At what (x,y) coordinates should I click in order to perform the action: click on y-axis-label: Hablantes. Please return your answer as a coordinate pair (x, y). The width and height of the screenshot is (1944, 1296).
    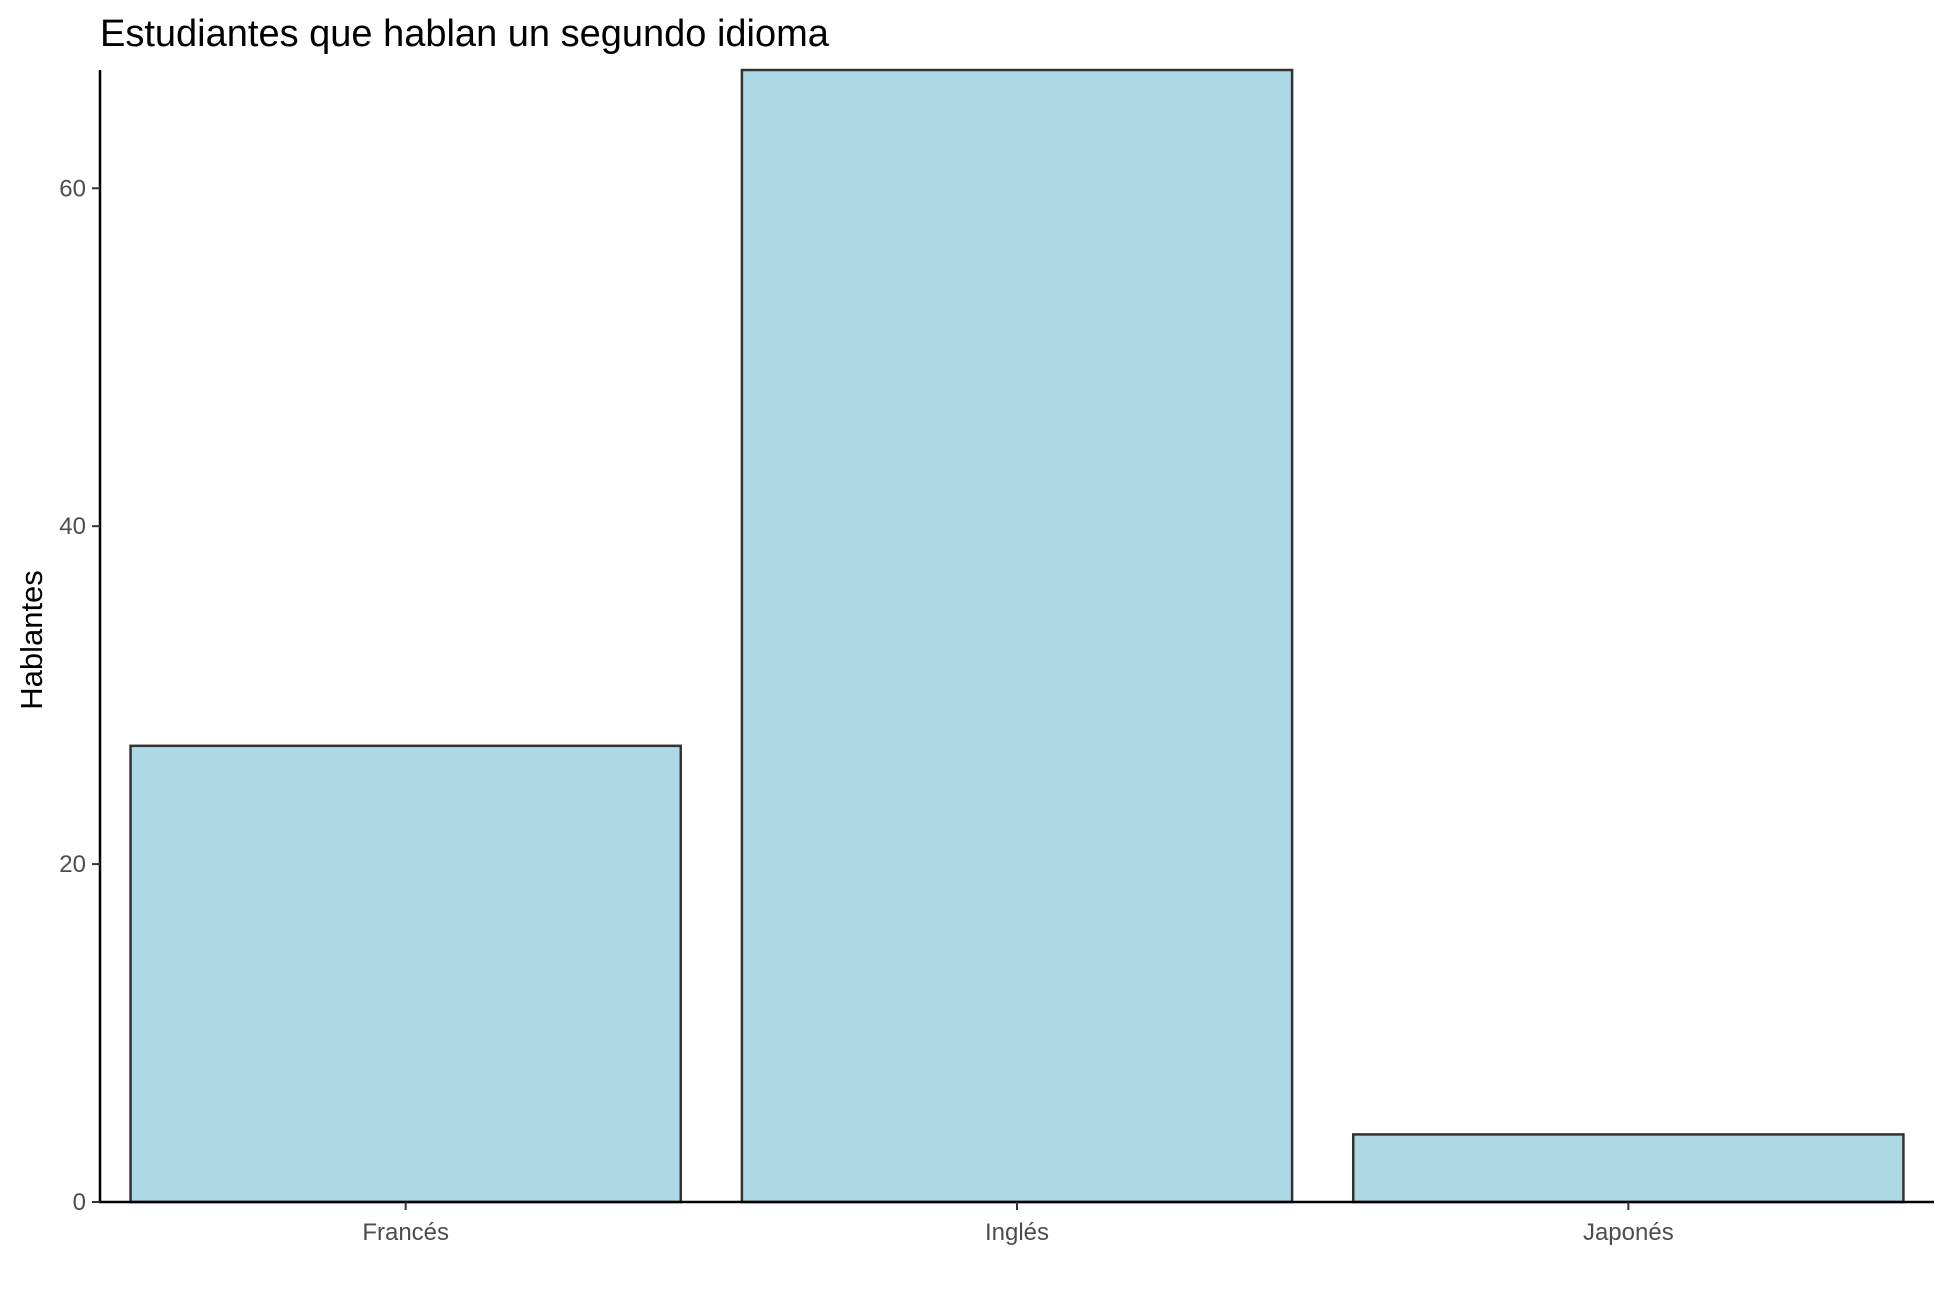
    Looking at the image, I should click on (31, 640).